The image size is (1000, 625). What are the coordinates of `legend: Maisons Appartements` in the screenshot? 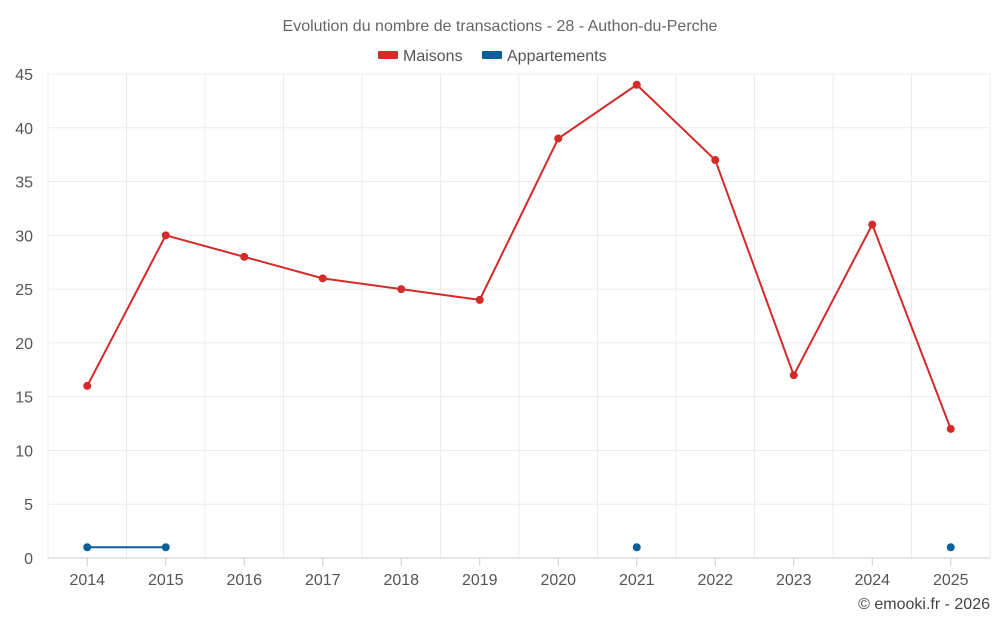 It's located at (492, 56).